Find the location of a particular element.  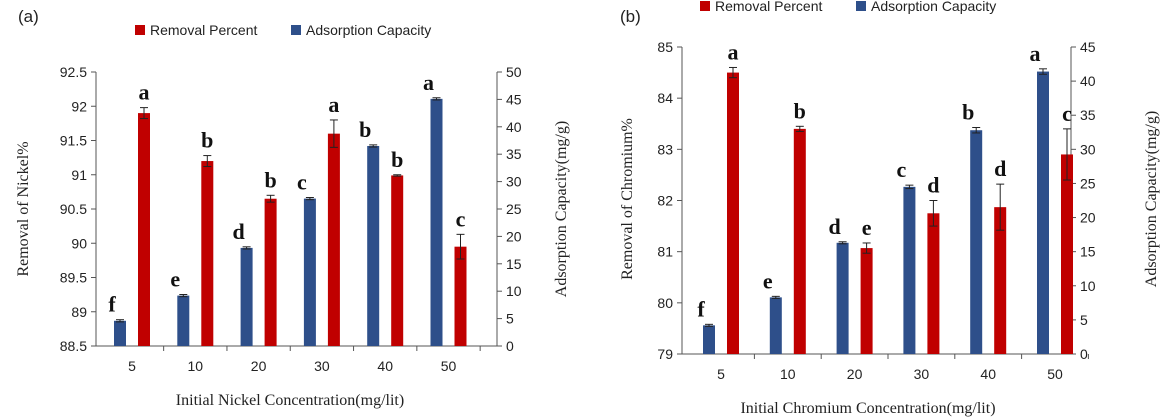

left-tick-label: 79 is located at coordinates (665, 354).